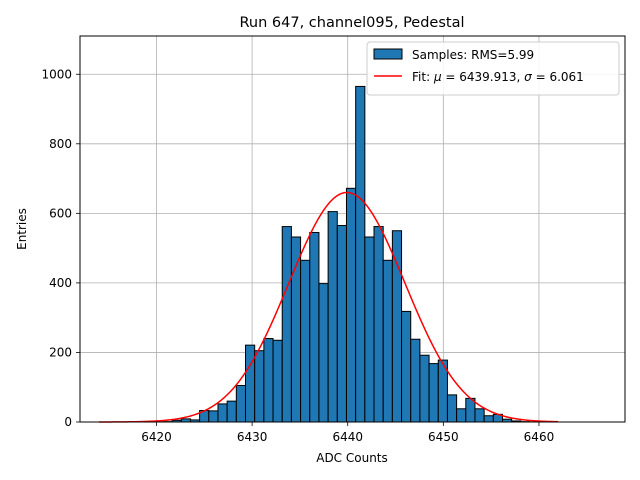 The height and width of the screenshot is (480, 640). What do you see at coordinates (352, 458) in the screenshot?
I see `x-axis-label: ADC Counts` at bounding box center [352, 458].